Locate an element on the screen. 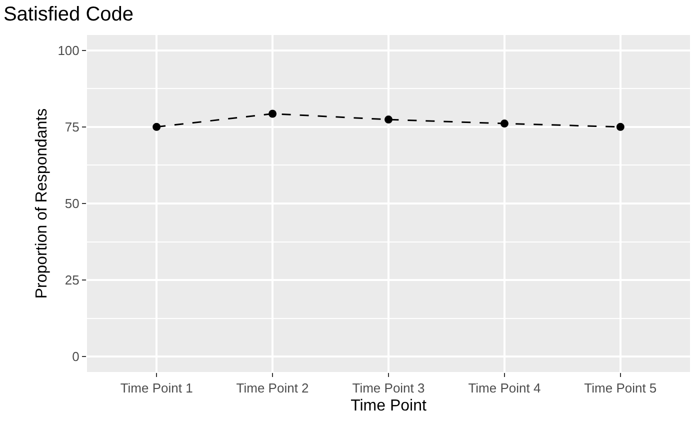 Image resolution: width=694 pixels, height=428 pixels. y-tick-label: 0 is located at coordinates (76, 356).